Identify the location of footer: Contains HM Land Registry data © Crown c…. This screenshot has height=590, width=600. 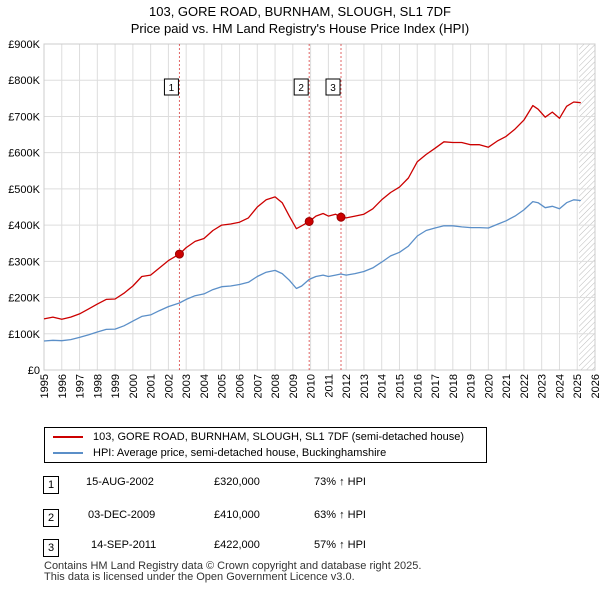
(232, 572).